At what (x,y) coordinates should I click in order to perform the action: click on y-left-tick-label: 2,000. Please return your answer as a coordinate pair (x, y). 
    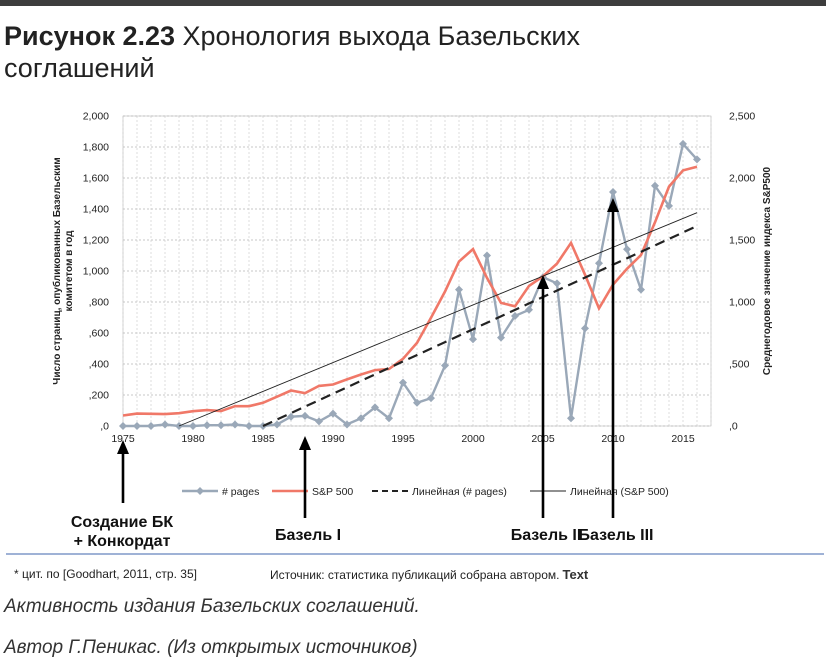
    Looking at the image, I should click on (96, 117).